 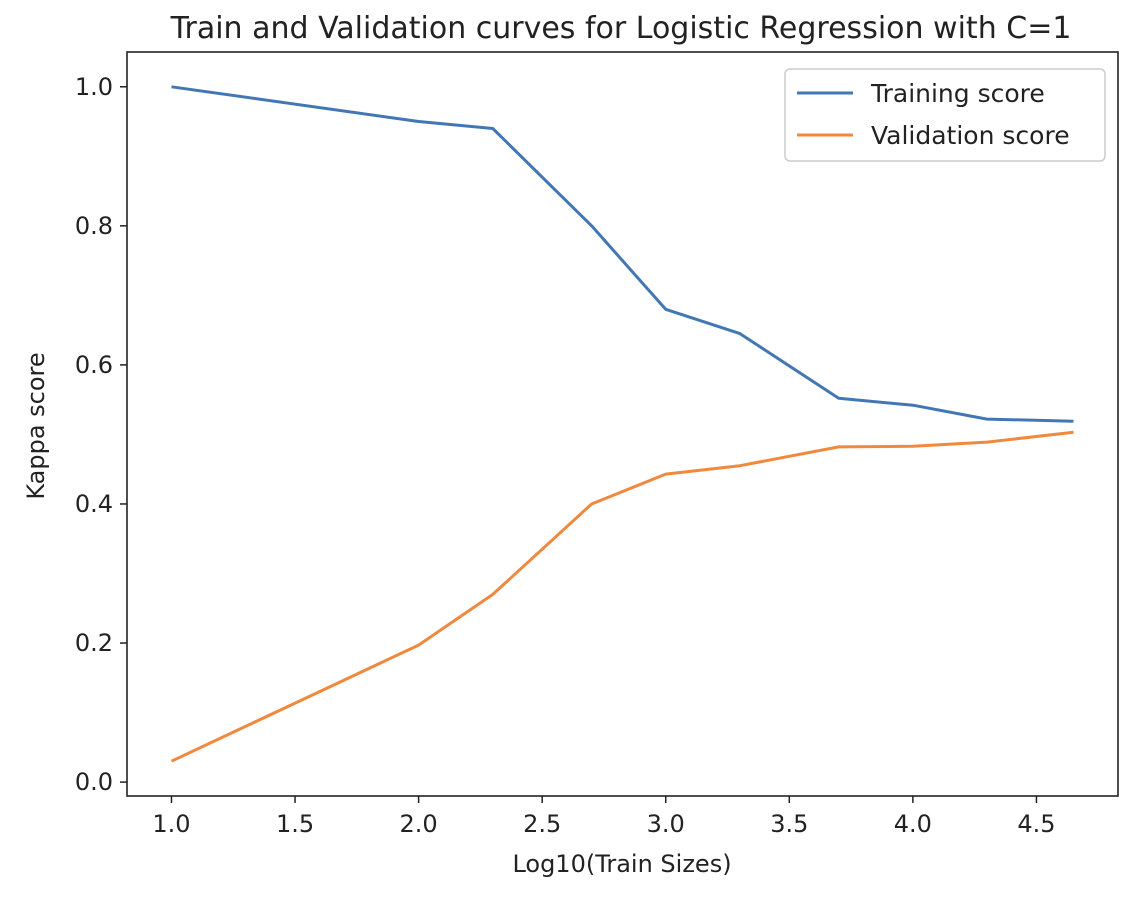 I want to click on x-tick-label: 1.5, so click(x=295, y=824).